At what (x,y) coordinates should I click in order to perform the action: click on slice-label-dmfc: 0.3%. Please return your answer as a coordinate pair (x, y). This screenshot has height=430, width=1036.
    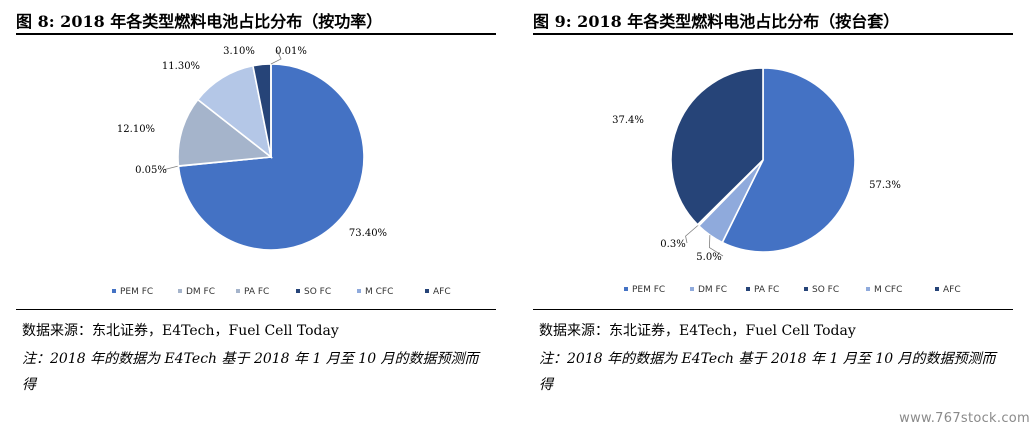
    Looking at the image, I should click on (672, 244).